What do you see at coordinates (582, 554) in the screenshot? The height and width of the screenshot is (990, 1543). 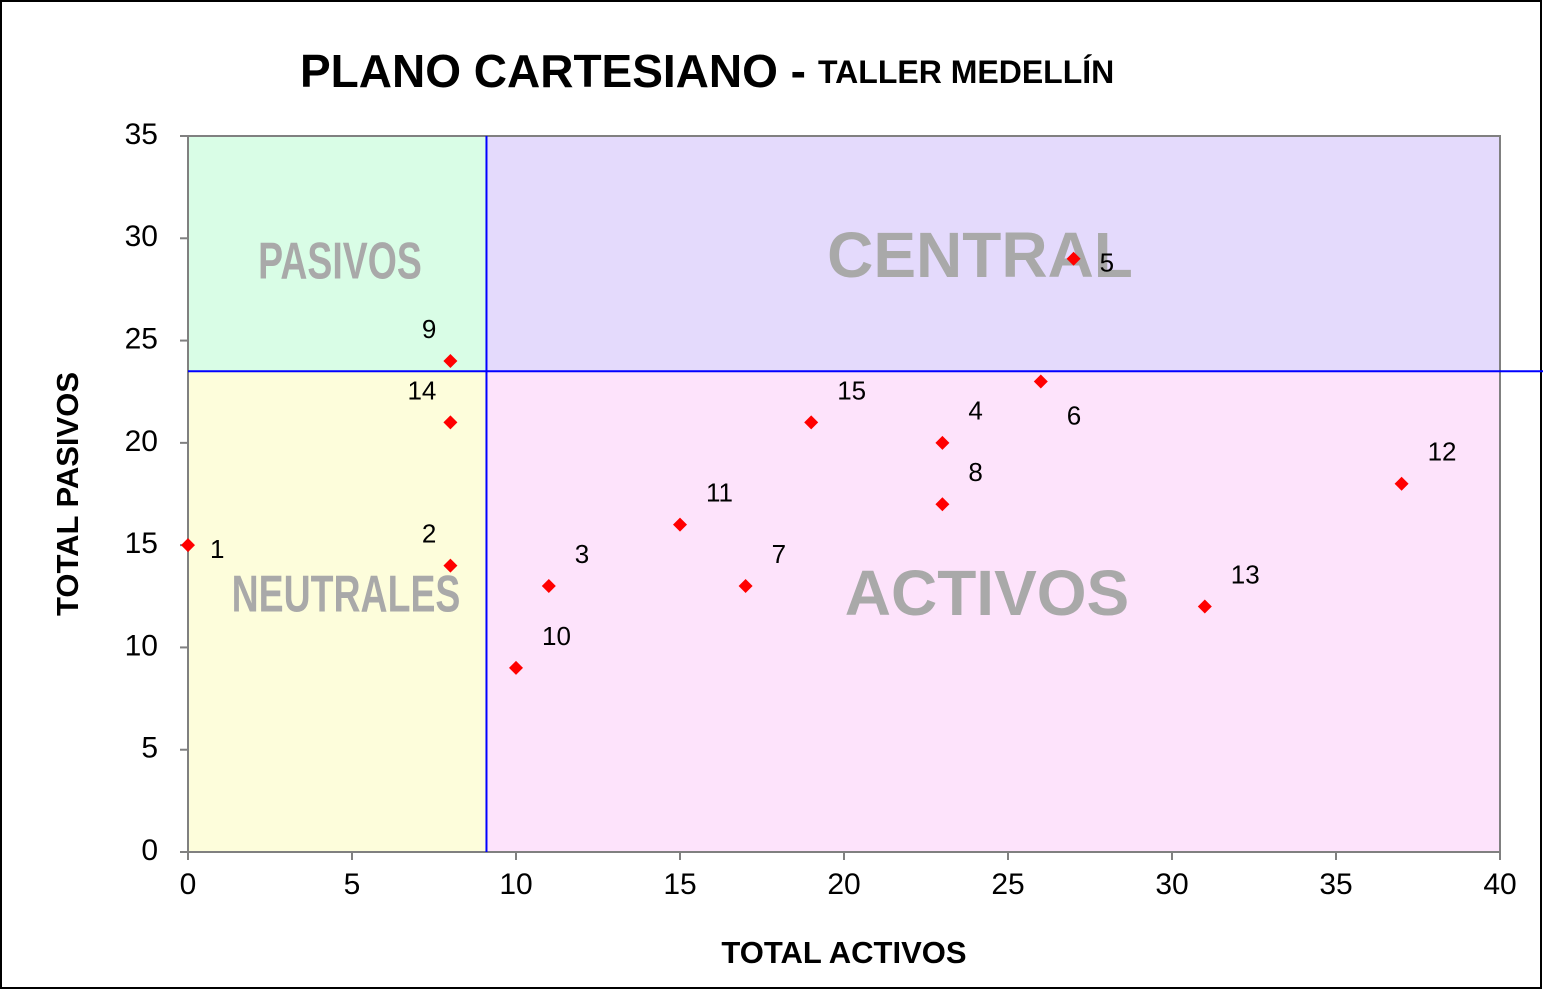 I see `point-label: 3` at bounding box center [582, 554].